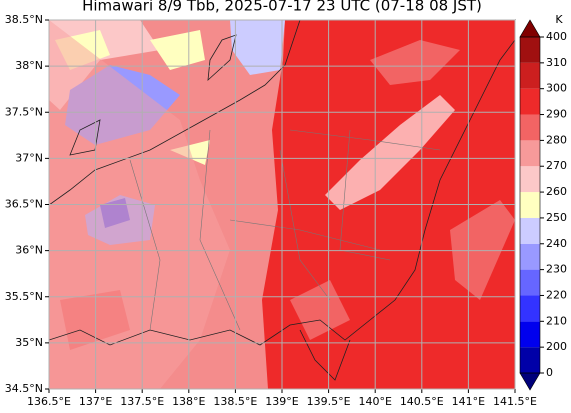 This screenshot has width=571, height=413. I want to click on colorbar-label: 240, so click(556, 243).